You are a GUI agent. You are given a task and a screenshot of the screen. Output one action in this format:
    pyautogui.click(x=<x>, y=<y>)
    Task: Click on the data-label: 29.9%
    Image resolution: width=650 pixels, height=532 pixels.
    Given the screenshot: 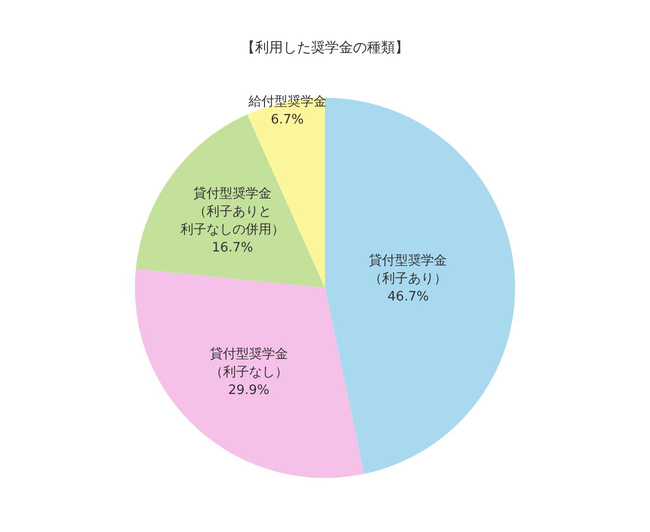 What is the action you would take?
    pyautogui.click(x=249, y=390)
    